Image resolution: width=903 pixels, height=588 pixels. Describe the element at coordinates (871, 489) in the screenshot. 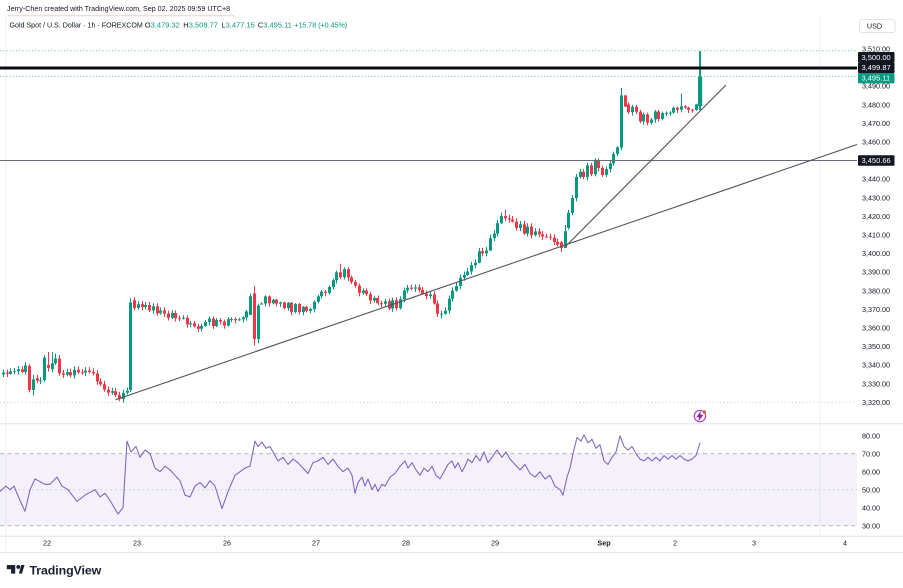

I see `svg-text: 50.00` at that location.